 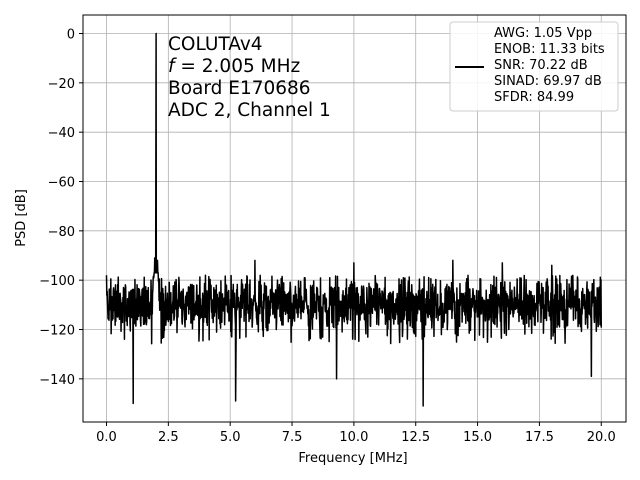 I want to click on x-tick-label: 0.0, so click(x=106, y=437).